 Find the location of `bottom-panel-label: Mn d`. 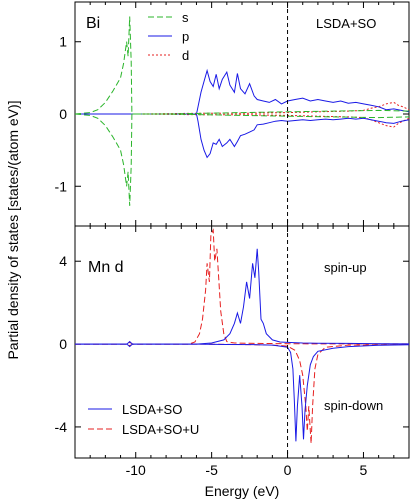

bottom-panel-label: Mn d is located at coordinates (106, 267).